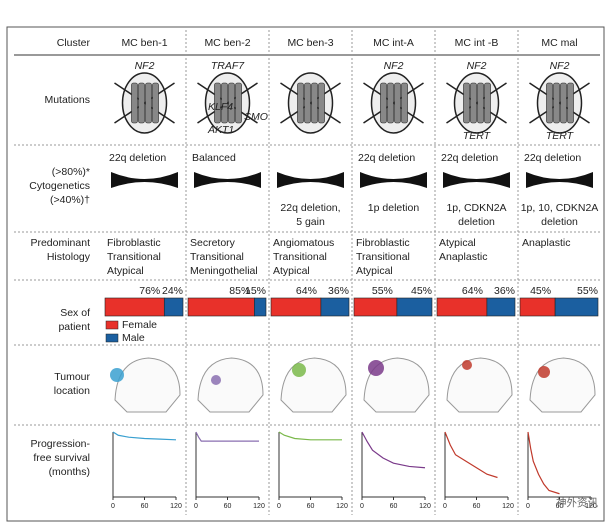 Image resolution: width=611 pixels, height=529 pixels. Describe the element at coordinates (75, 313) in the screenshot. I see `row-label: Sex of` at that location.